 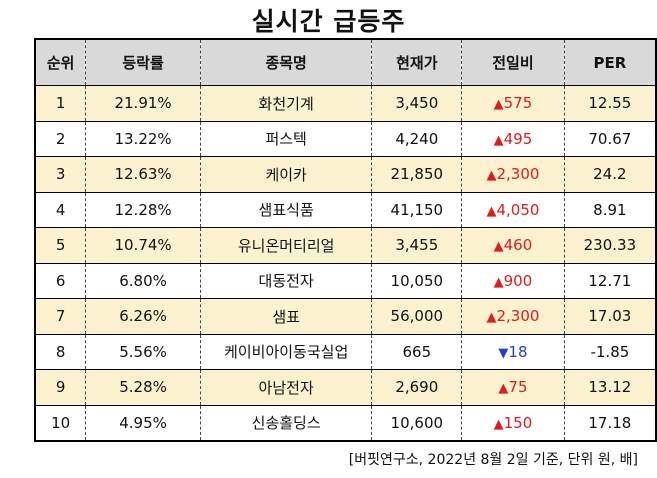 I want to click on per-cell: 70.67, so click(x=610, y=138).